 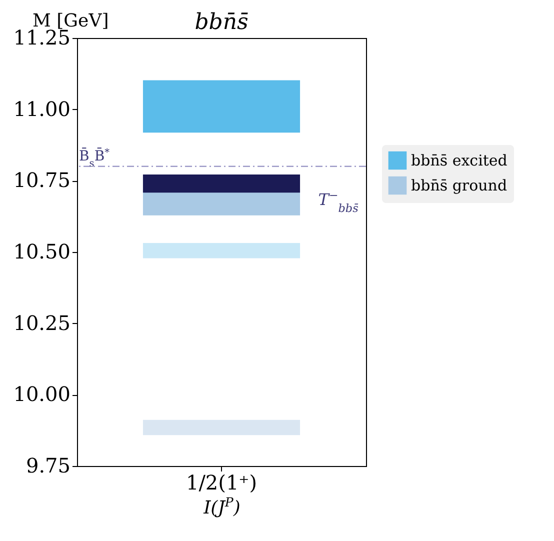 What do you see at coordinates (94, 157) in the screenshot?
I see `ref-line-label: B̄$_{s}$B̄$^{*}$` at bounding box center [94, 157].